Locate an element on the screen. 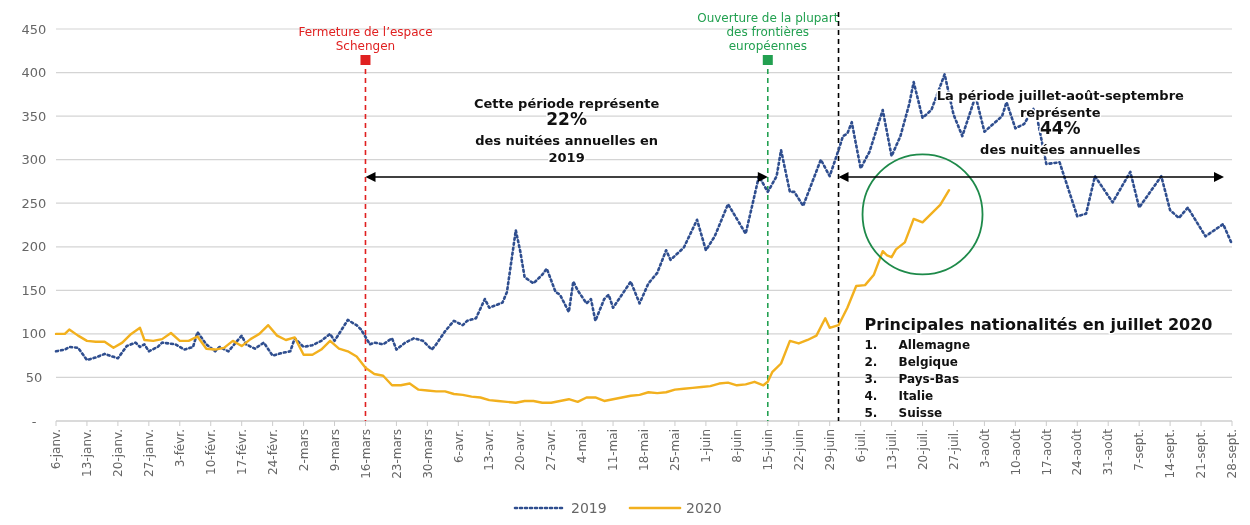 This screenshot has height=525, width=1250. x-tick-label: 28-sept. is located at coordinates (1232, 454).